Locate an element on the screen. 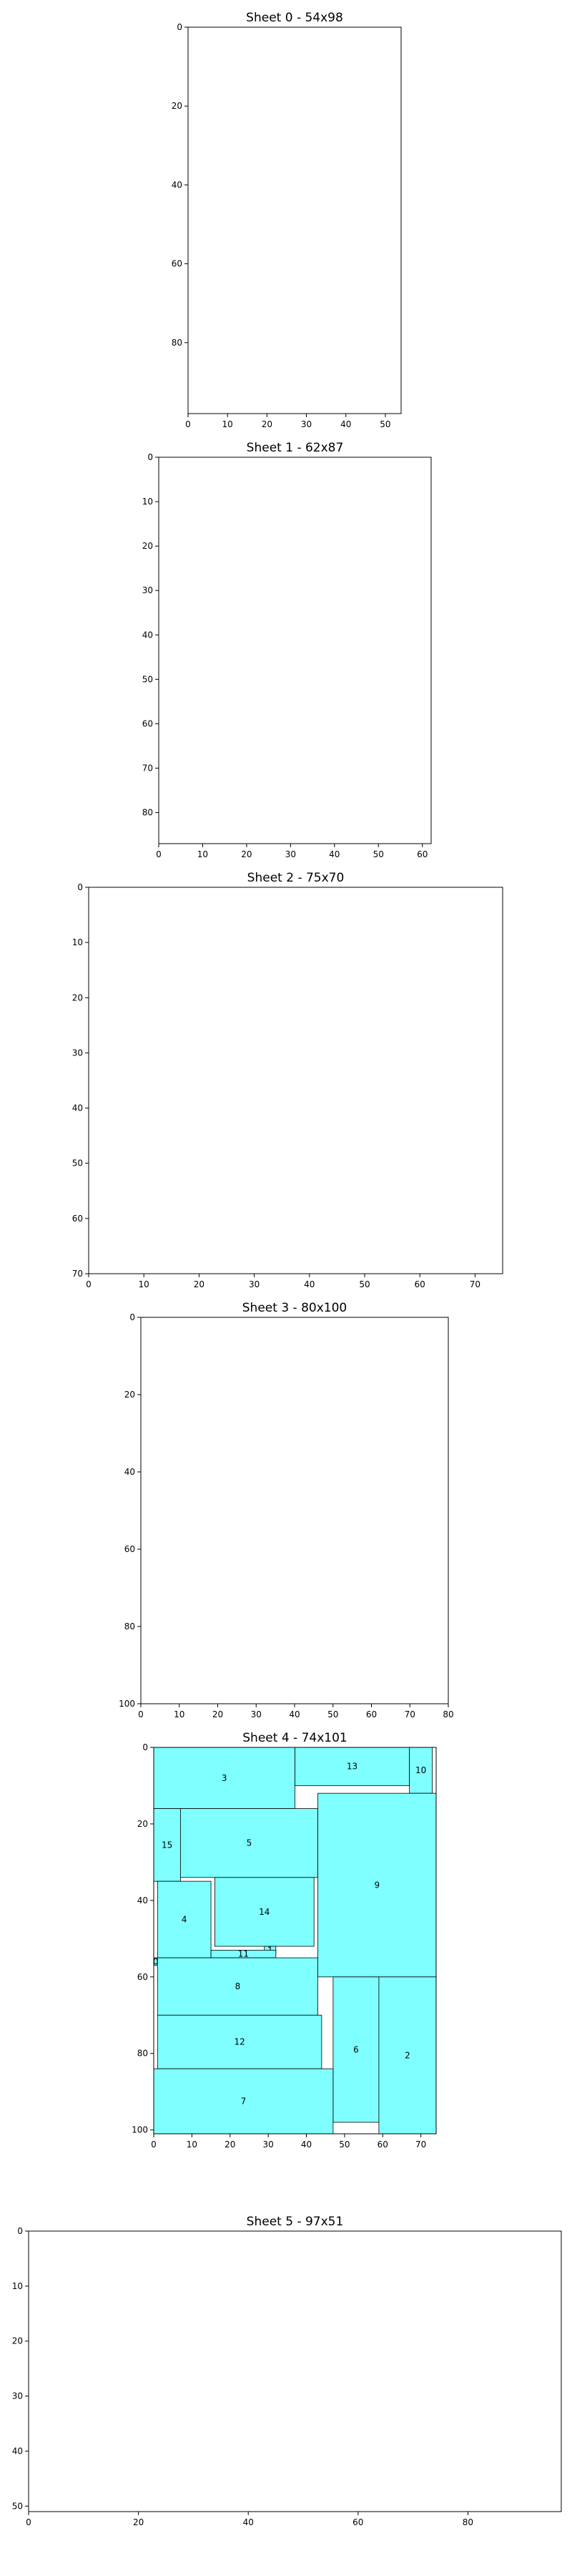 Image resolution: width=572 pixels, height=2576 pixels. y-tick-label: 70 is located at coordinates (147, 768).